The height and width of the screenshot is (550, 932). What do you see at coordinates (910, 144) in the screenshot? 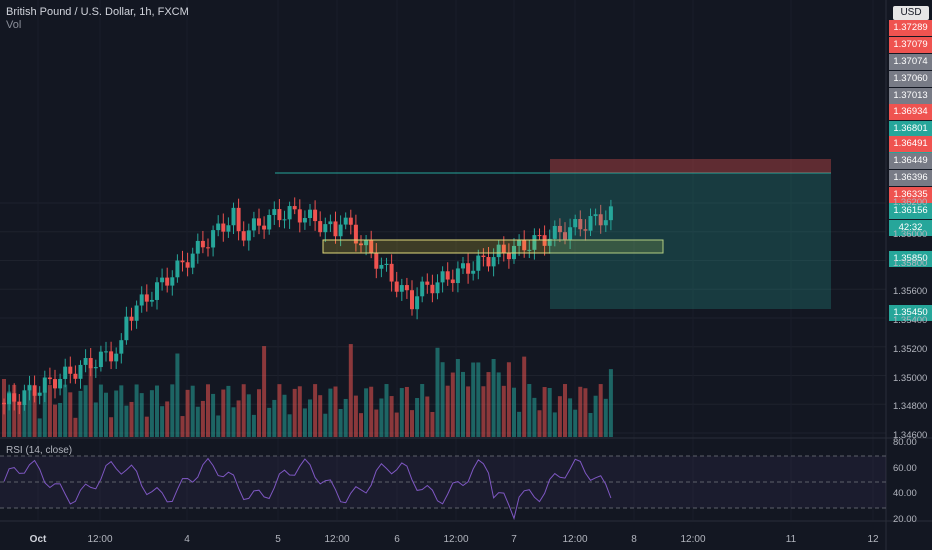
I see `price-label: 1.36491` at bounding box center [910, 144].